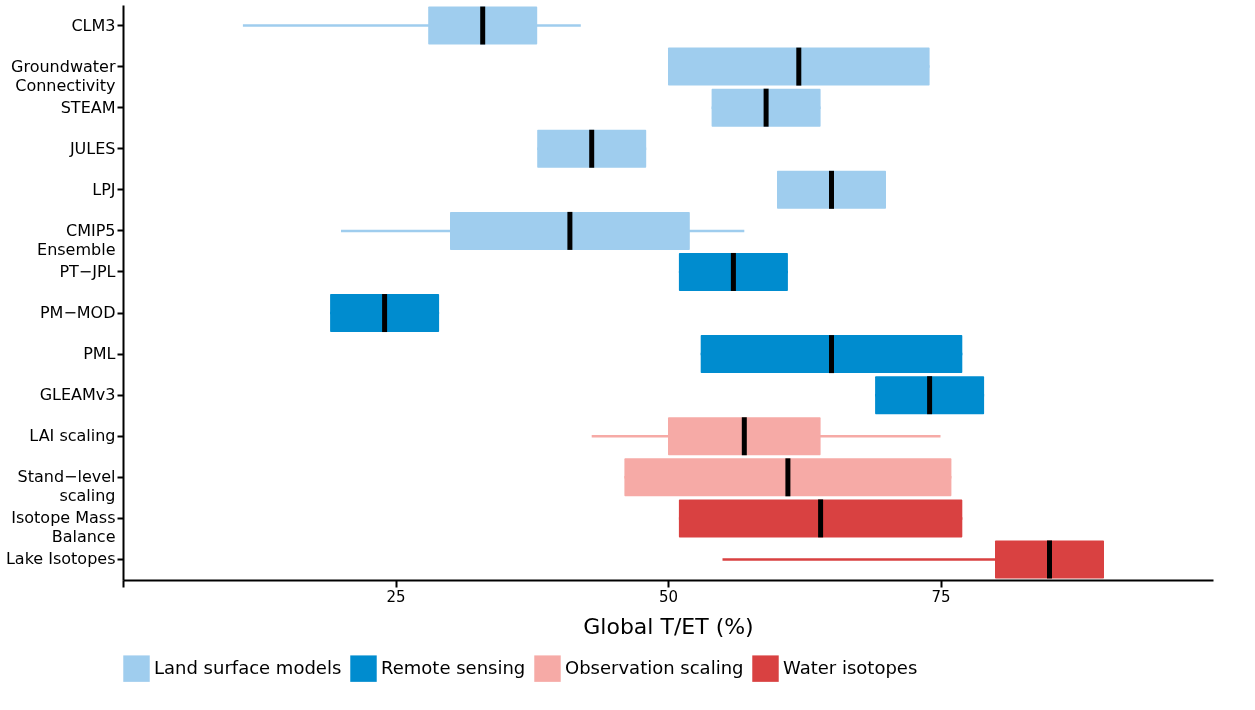 The height and width of the screenshot is (710, 1255). I want to click on legend-label: Remote sensing, so click(453, 667).